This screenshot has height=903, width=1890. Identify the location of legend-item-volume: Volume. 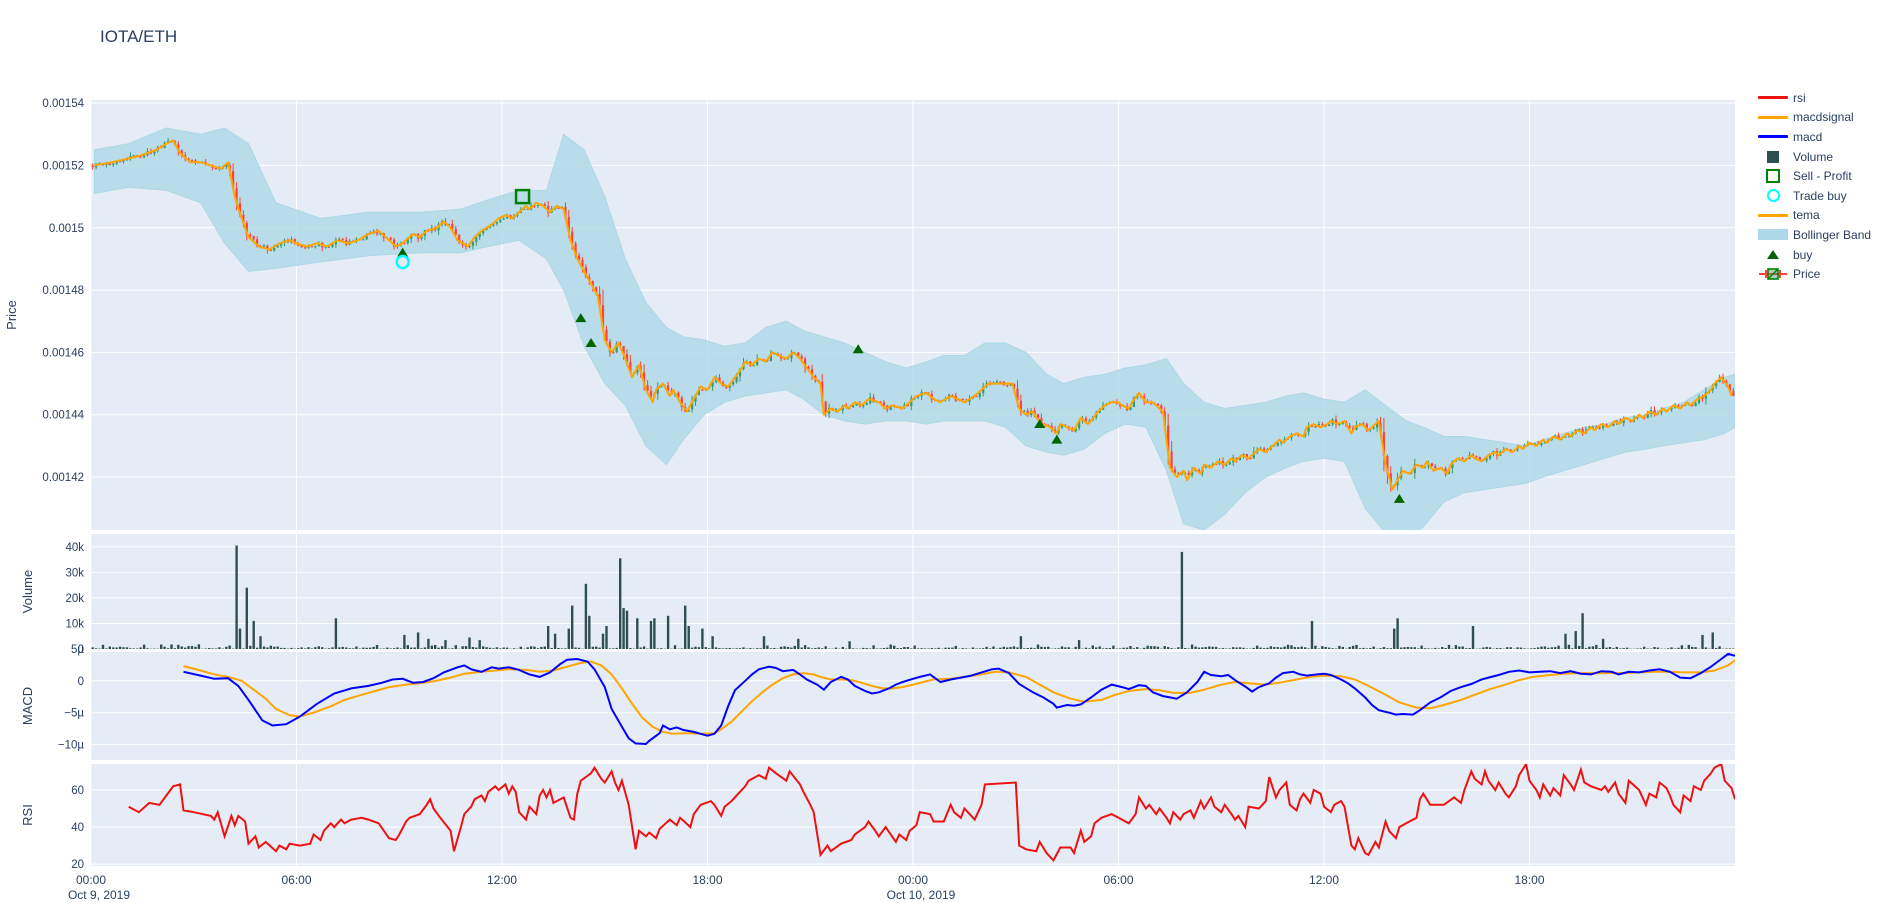
(1813, 157).